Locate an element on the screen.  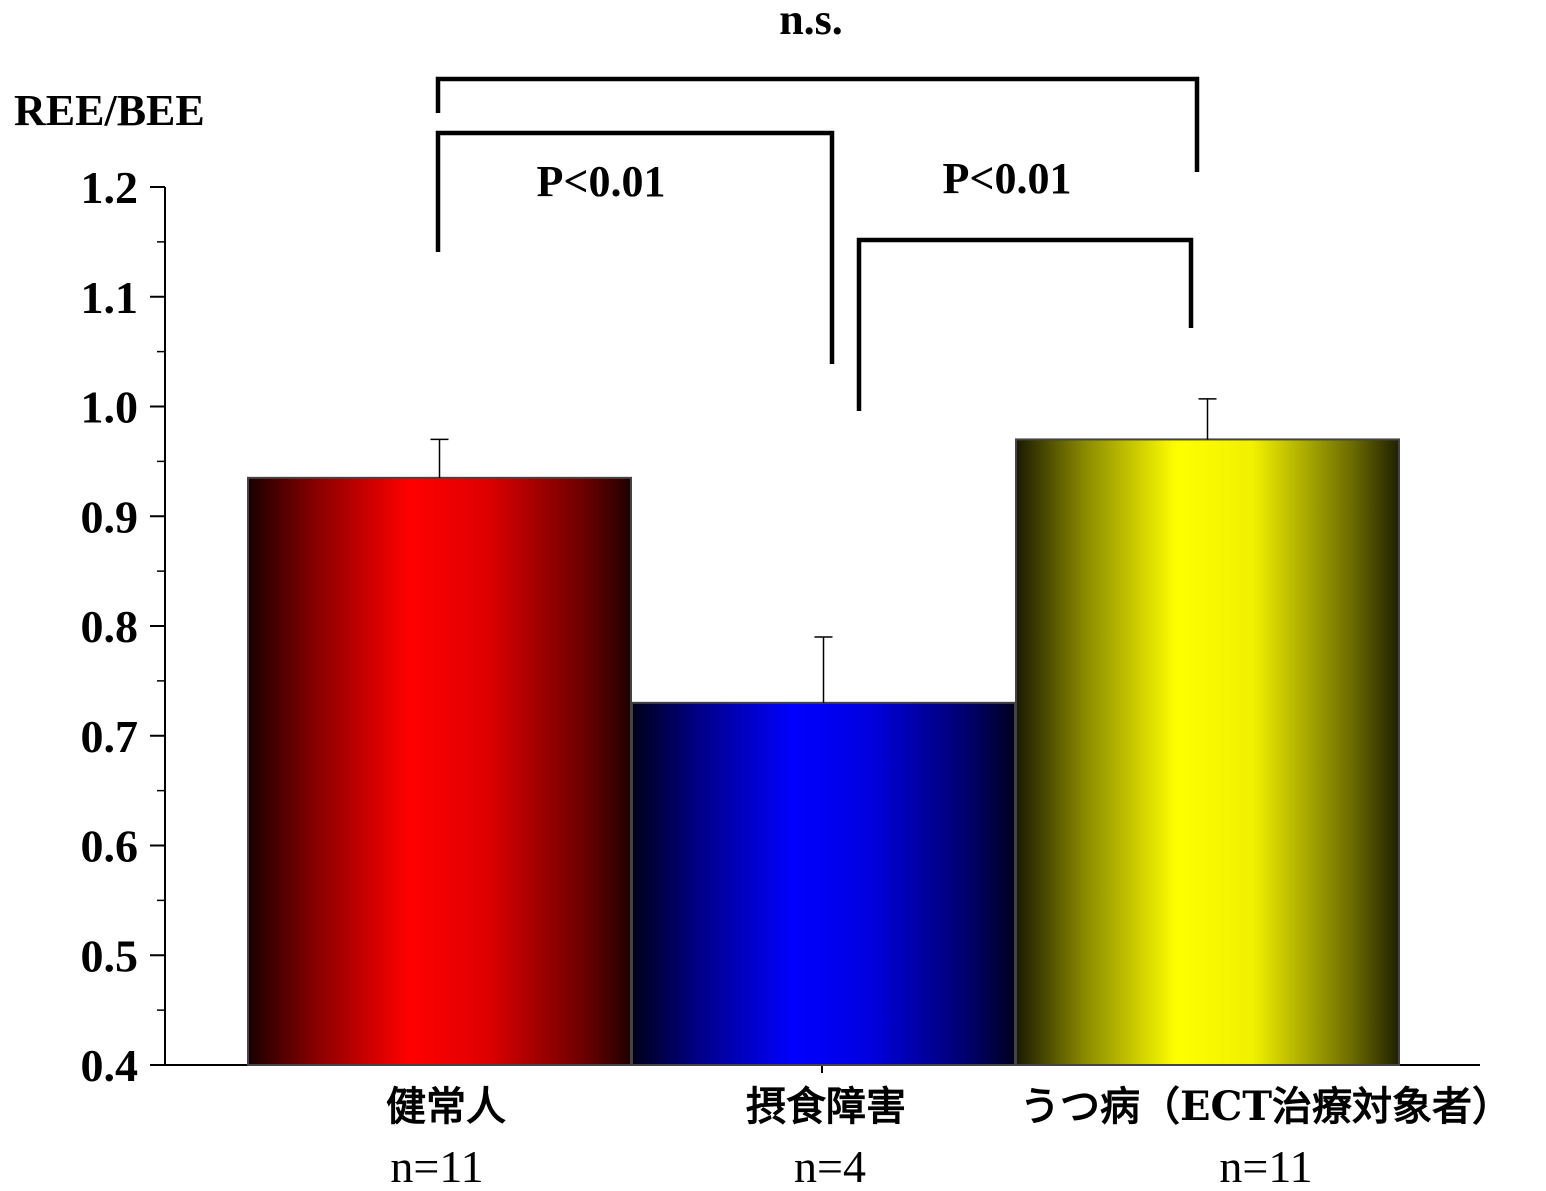
x-tick-label-0: 健常人 is located at coordinates (446, 1106).